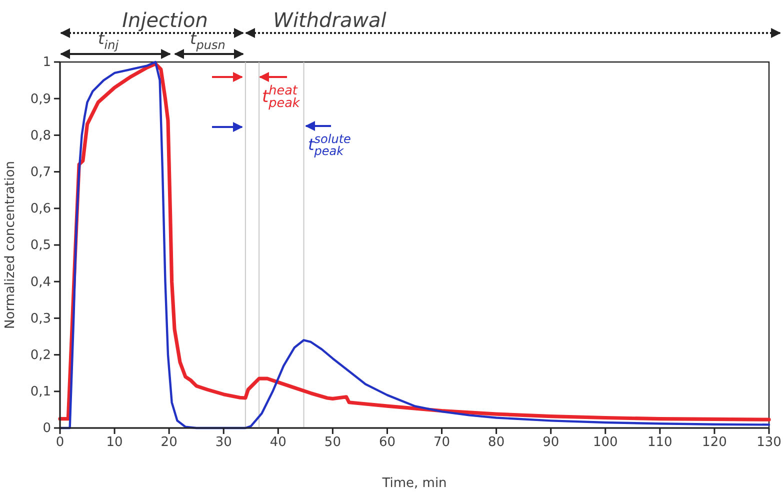 Image resolution: width=783 pixels, height=495 pixels. What do you see at coordinates (40, 99) in the screenshot?
I see `y-tick-label: 0,9` at bounding box center [40, 99].